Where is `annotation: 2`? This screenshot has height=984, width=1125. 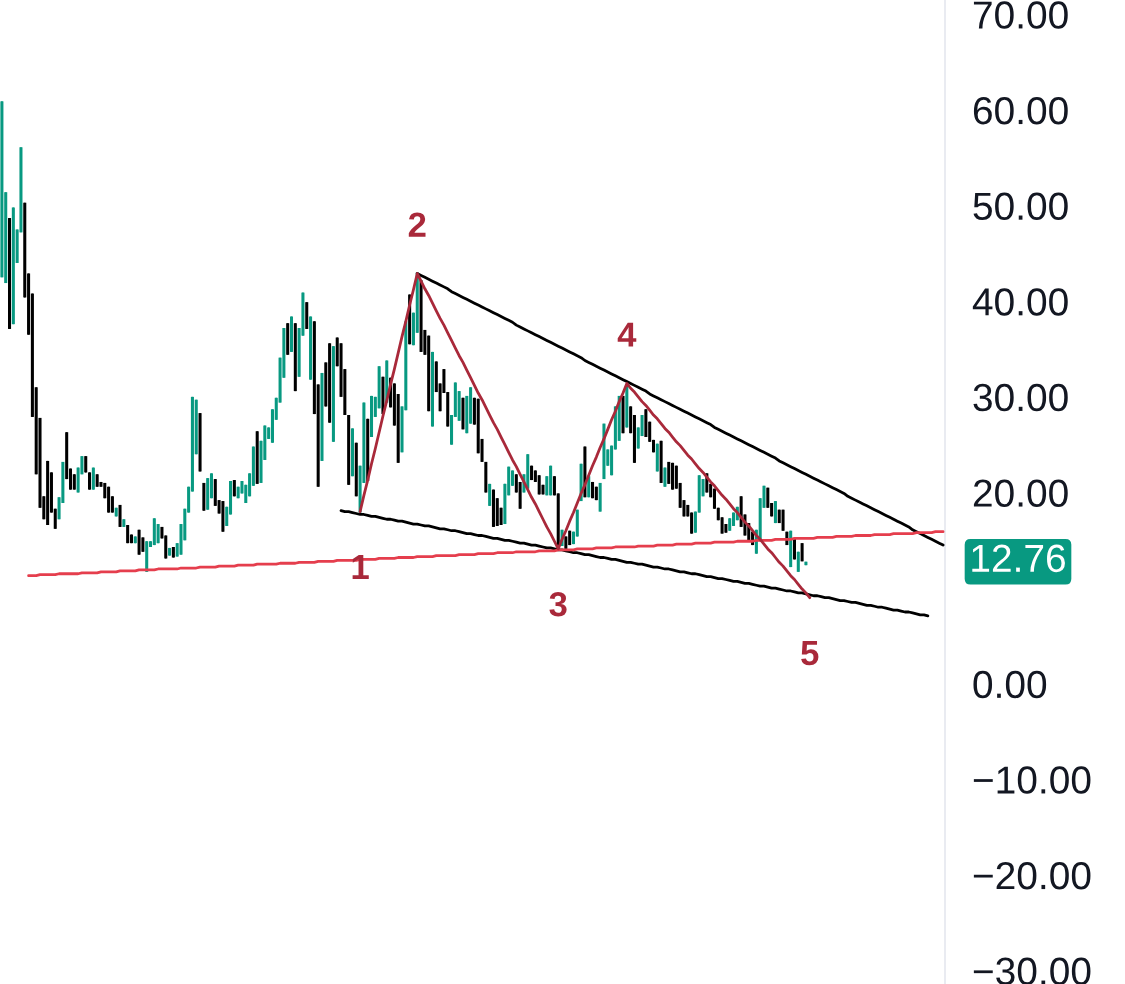
annotation: 2 is located at coordinates (417, 224).